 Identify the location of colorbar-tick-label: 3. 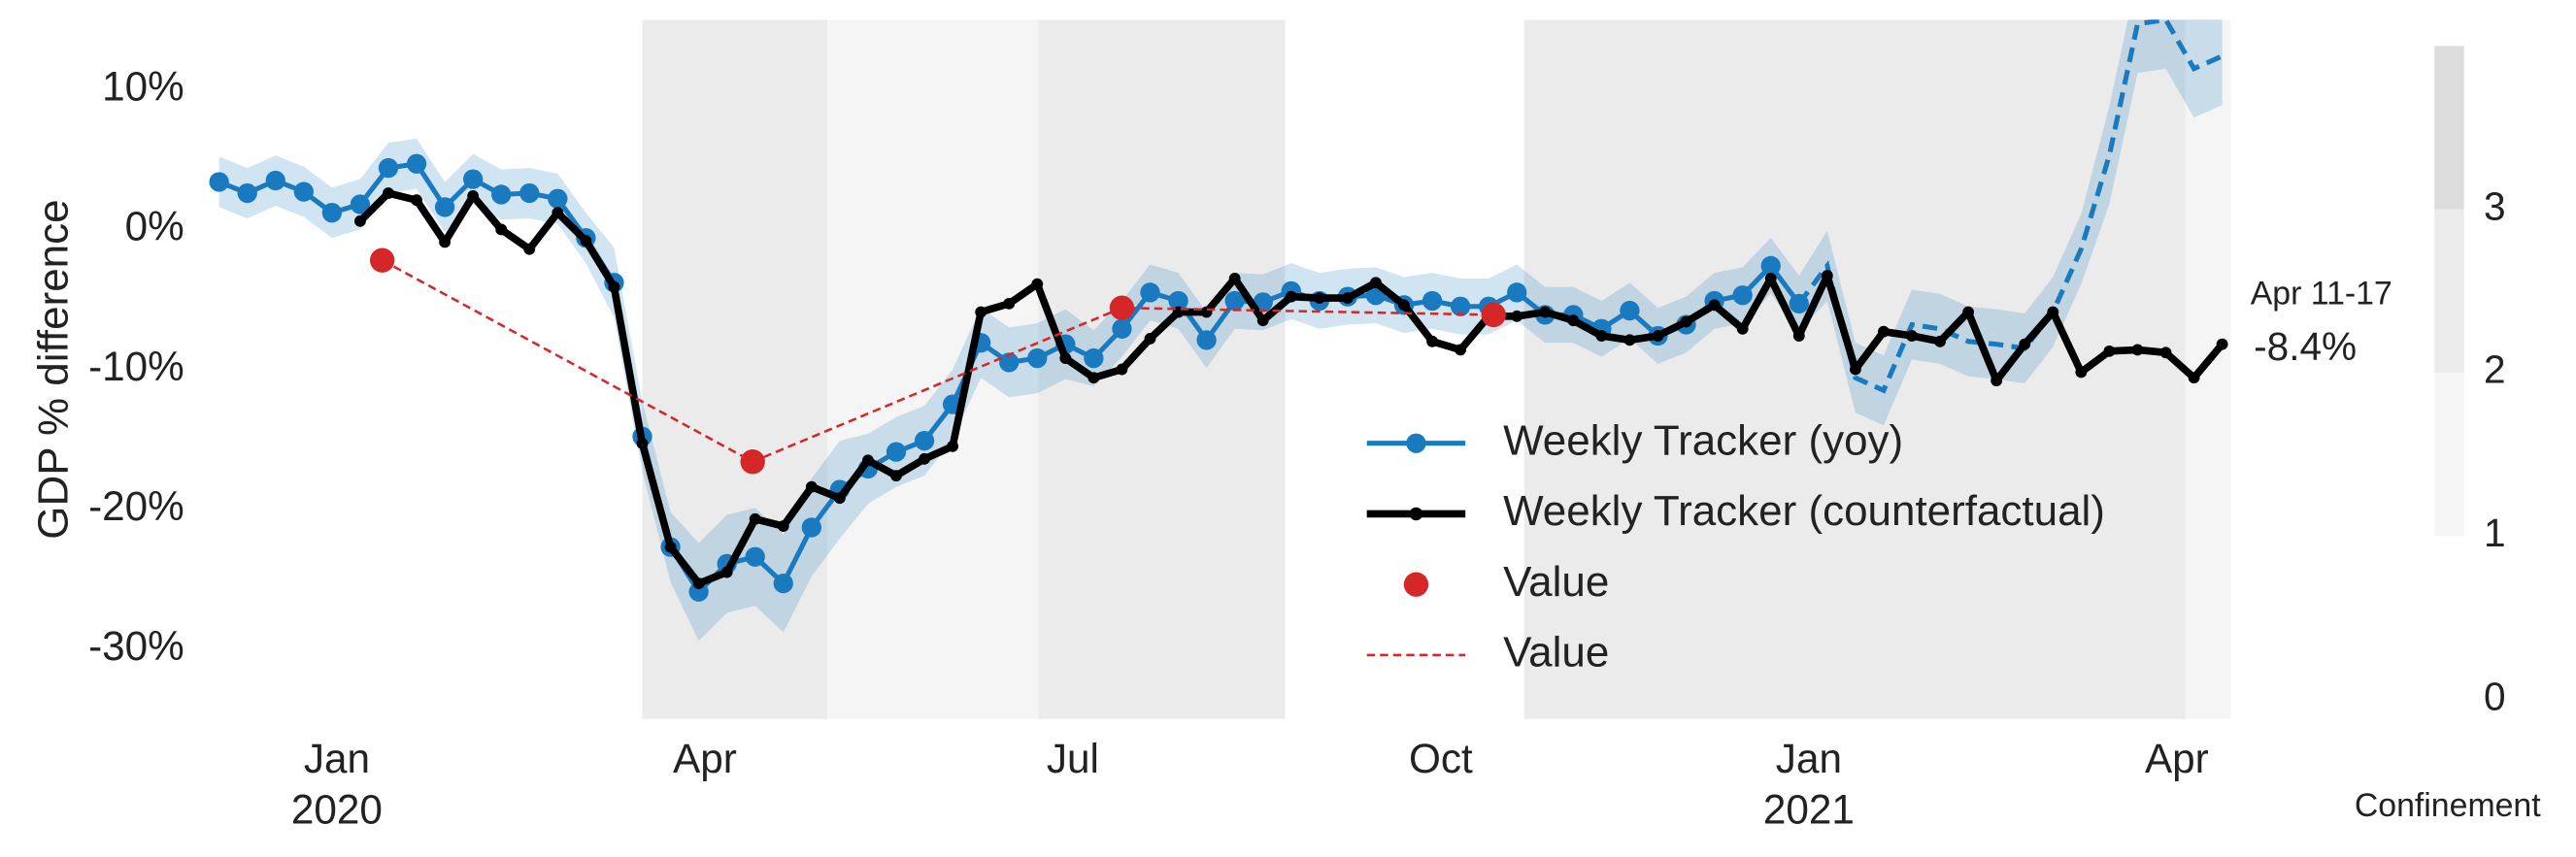
(2495, 205).